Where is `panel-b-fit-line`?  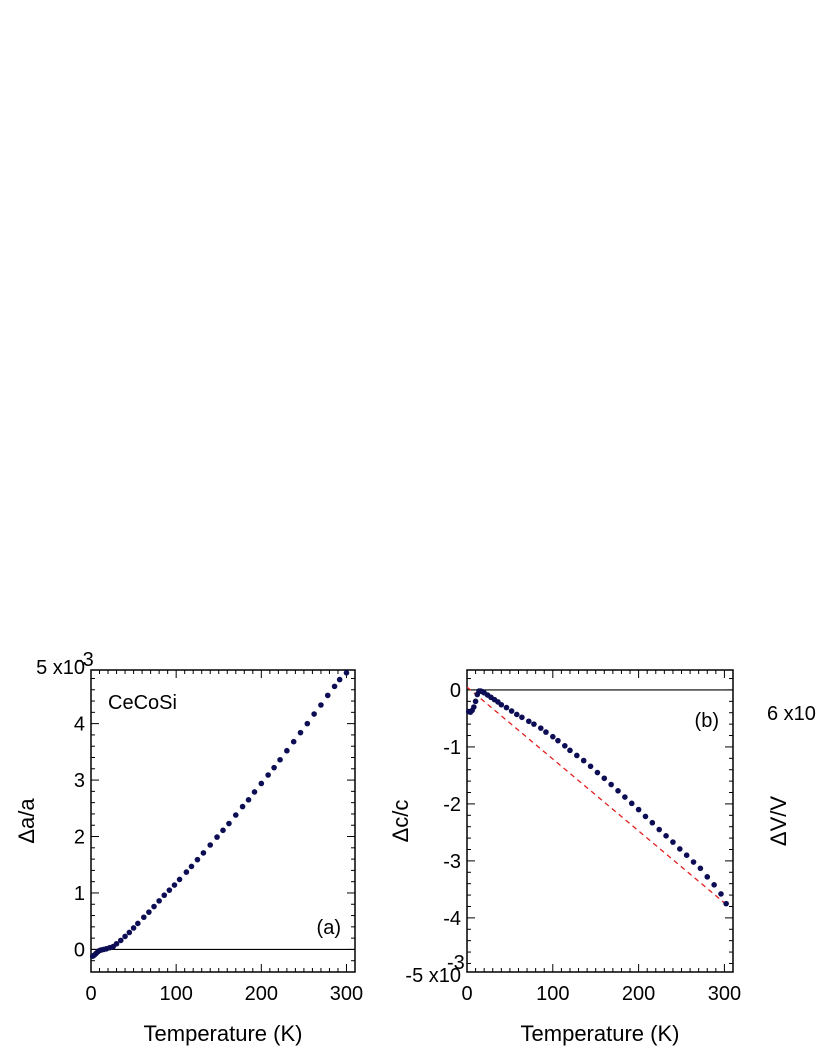
panel-b-fit-line is located at coordinates (598, 796).